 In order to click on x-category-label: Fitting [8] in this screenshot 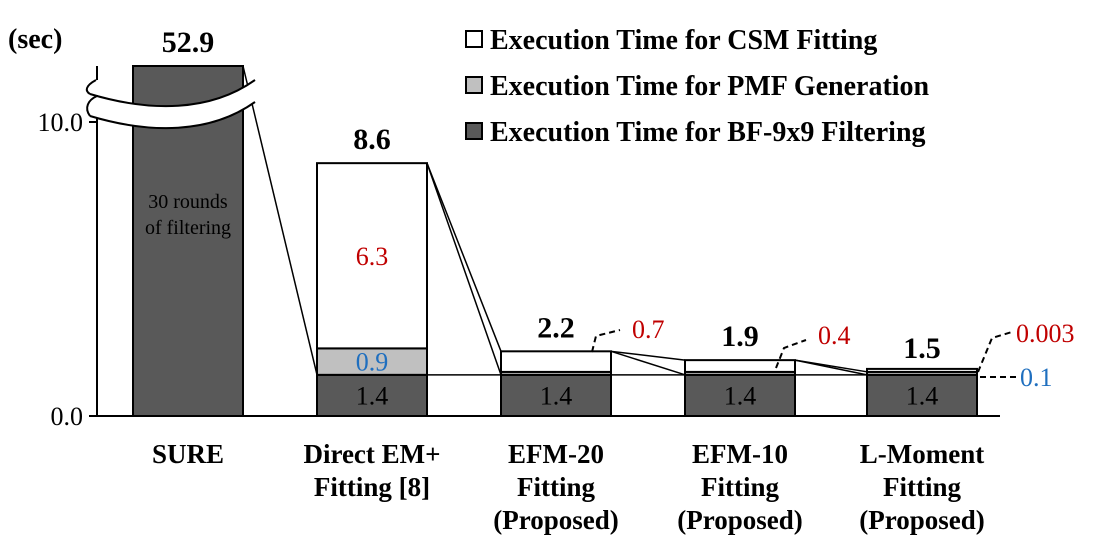, I will do `click(372, 487)`.